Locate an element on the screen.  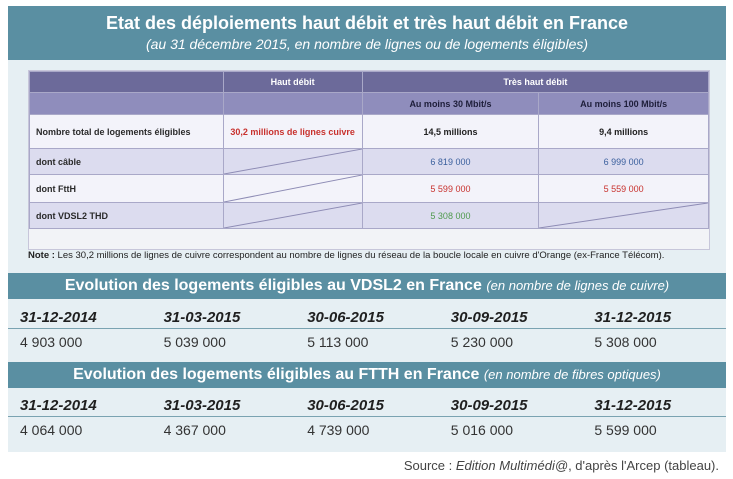
source-suffix: , d'après l'Arcep (tableau). is located at coordinates (643, 465).